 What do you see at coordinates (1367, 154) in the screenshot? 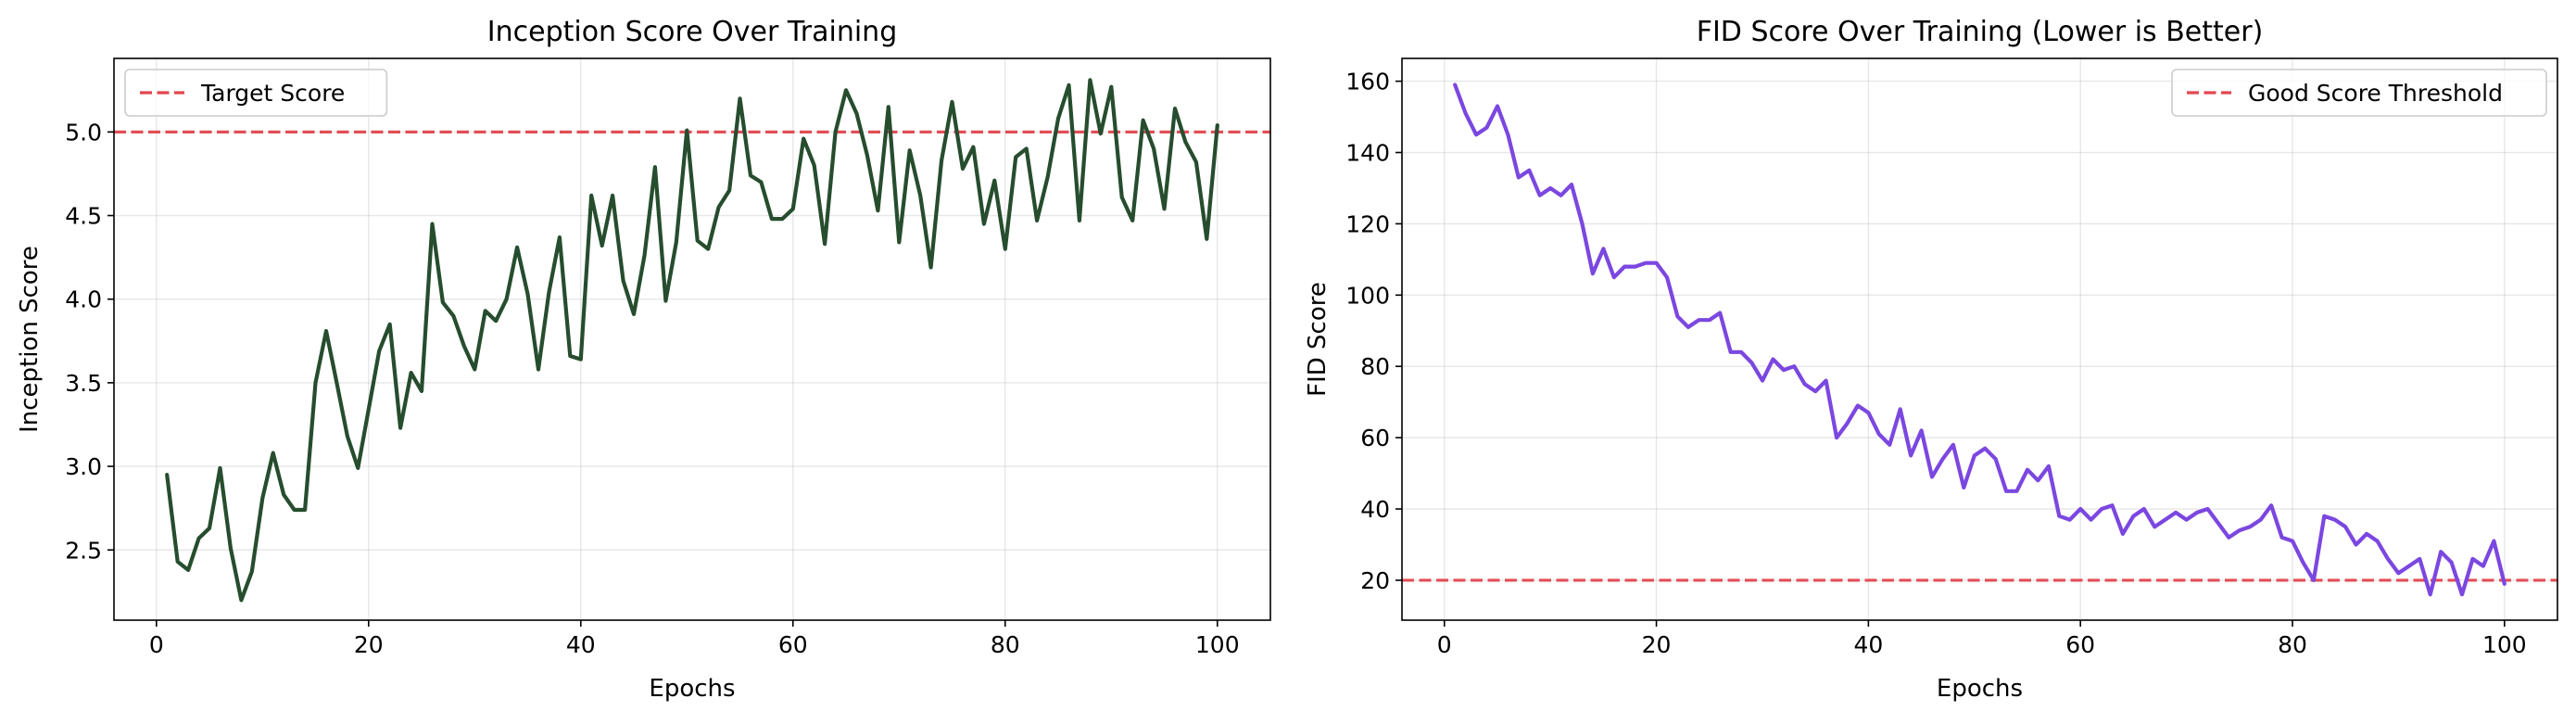
I see `y-tick-label: 140` at bounding box center [1367, 154].